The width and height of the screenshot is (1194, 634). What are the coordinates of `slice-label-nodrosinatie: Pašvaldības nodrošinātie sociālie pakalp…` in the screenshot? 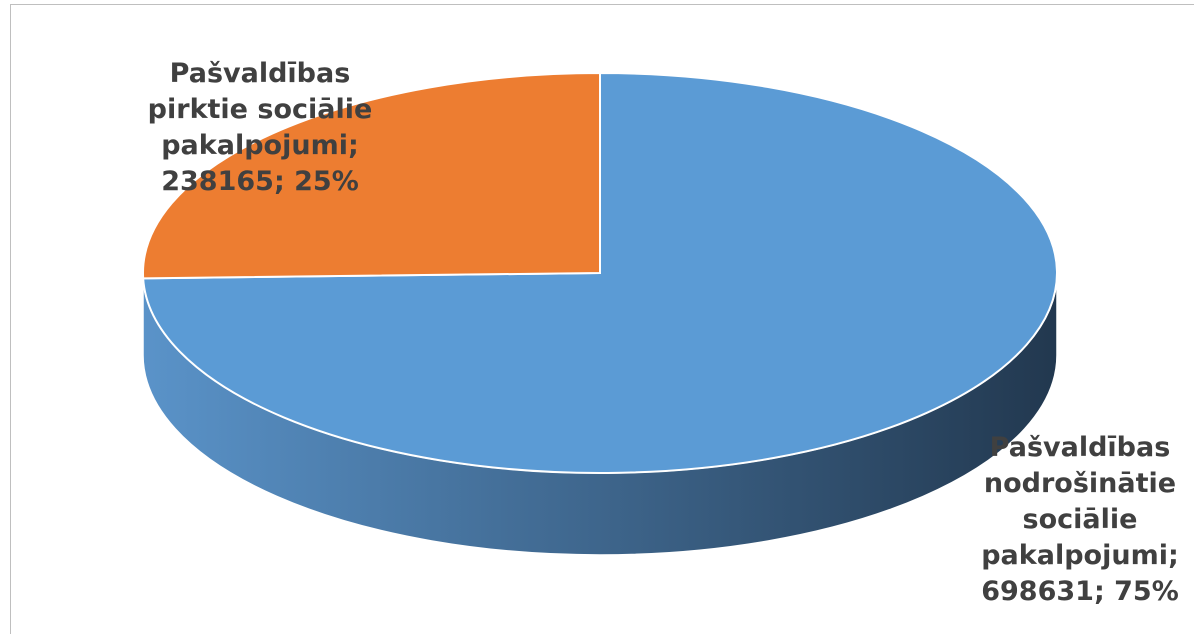 It's located at (1077, 520).